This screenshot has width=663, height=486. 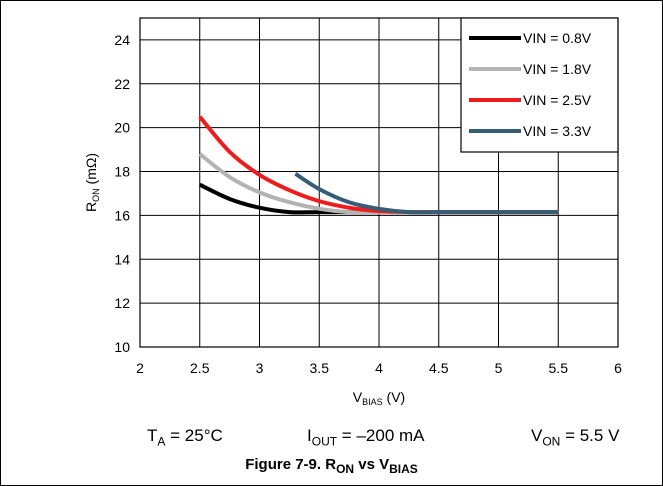 I want to click on y-tick-label: 14, so click(x=122, y=259).